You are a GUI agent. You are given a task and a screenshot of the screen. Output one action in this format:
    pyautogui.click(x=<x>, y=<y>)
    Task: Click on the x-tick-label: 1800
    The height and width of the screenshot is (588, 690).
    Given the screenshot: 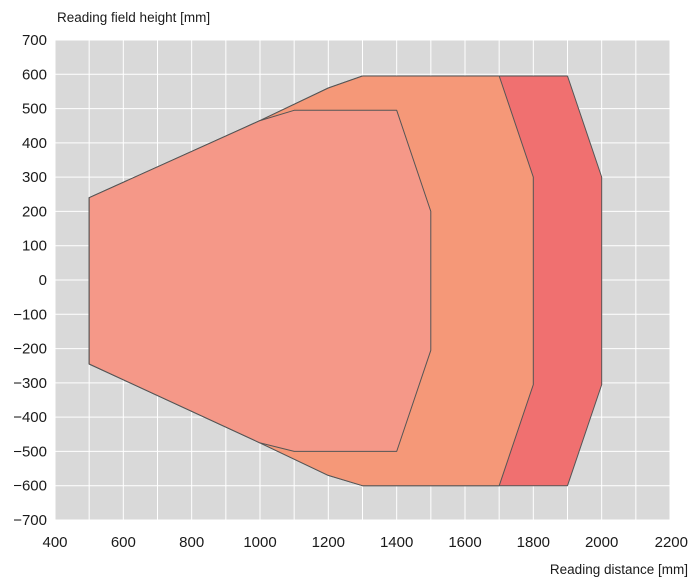 What is the action you would take?
    pyautogui.click(x=533, y=542)
    